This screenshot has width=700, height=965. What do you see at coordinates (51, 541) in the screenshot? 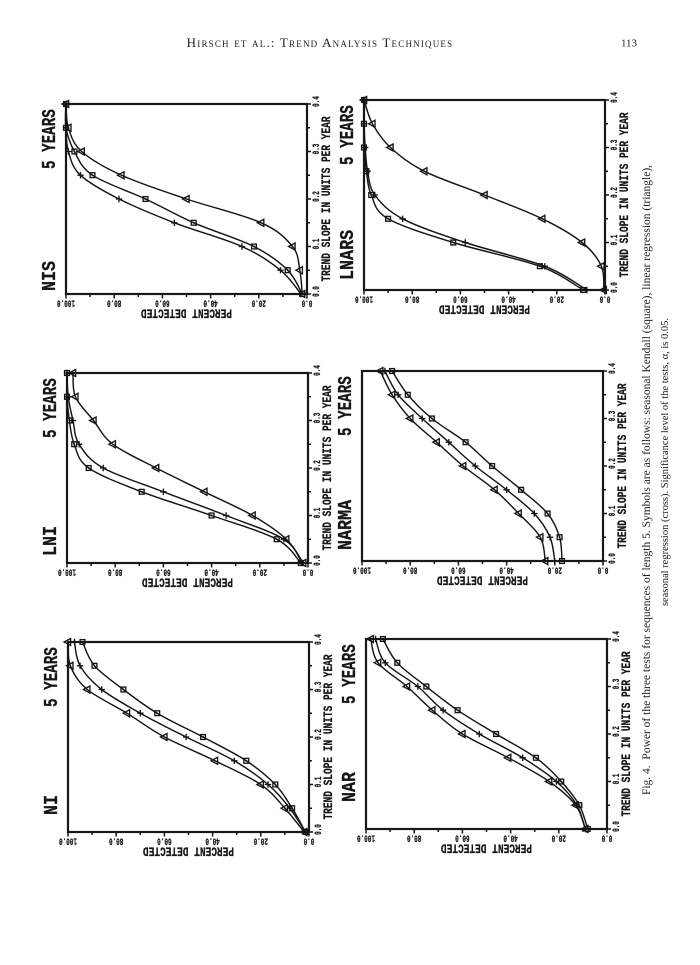
I see `svg-text: LNI` at bounding box center [51, 541].